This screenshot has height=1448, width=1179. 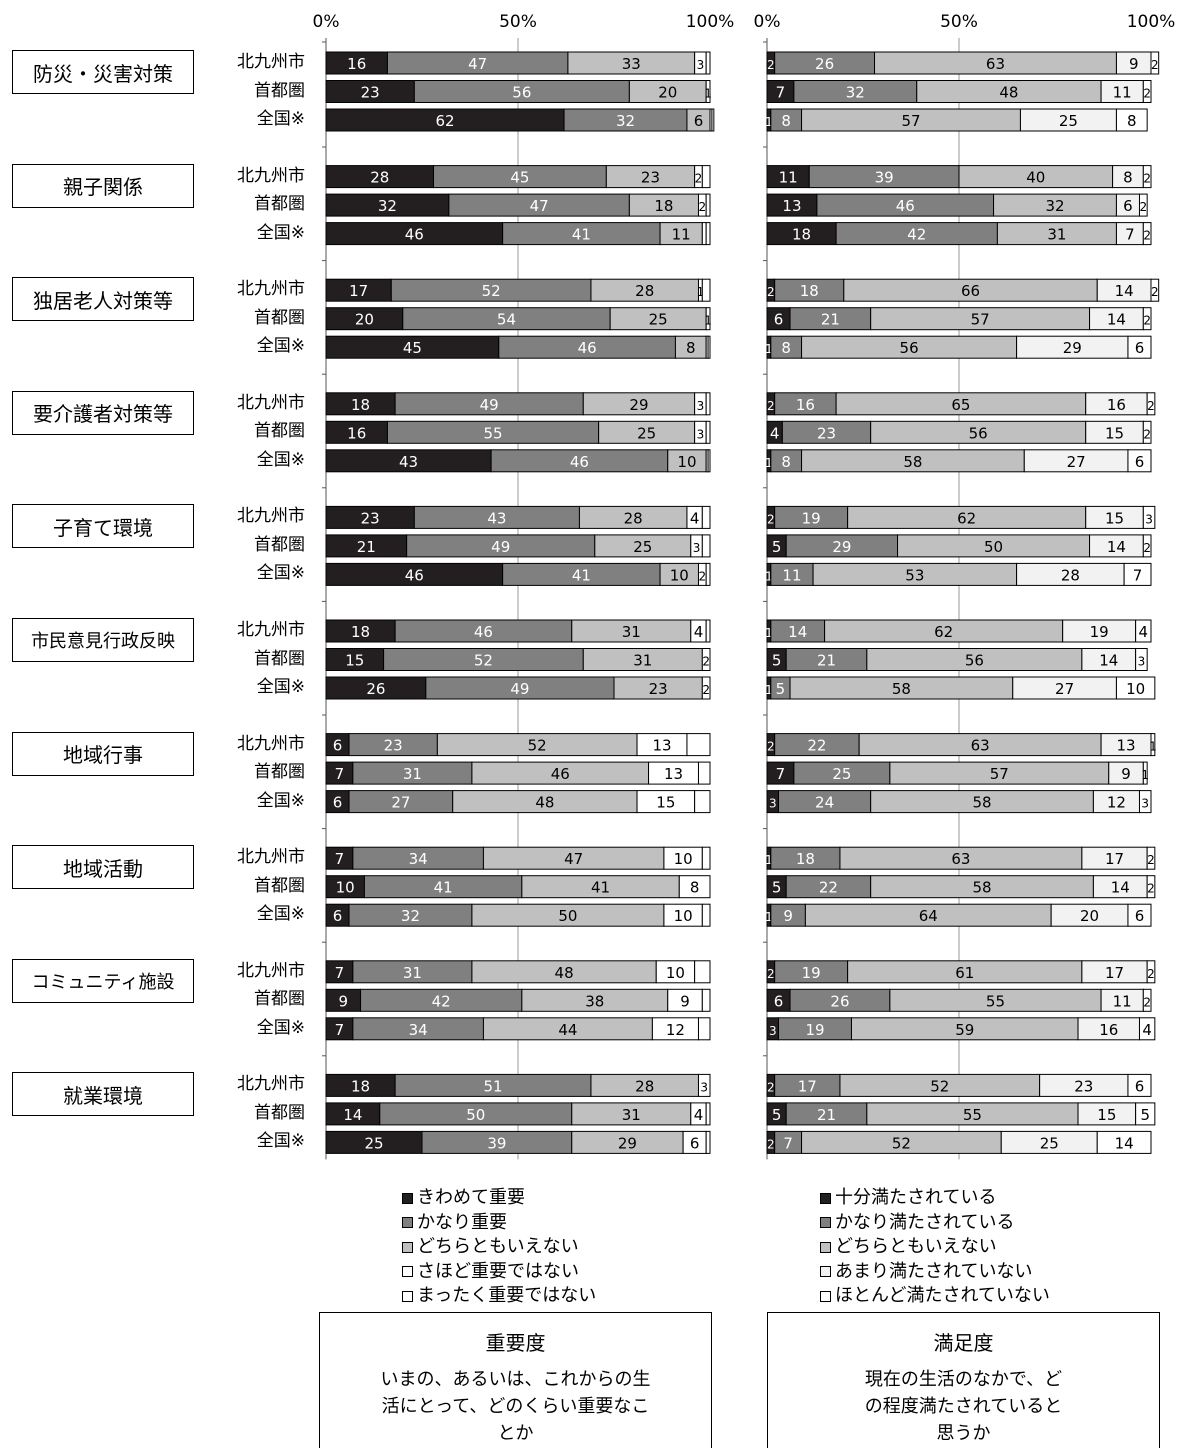 I want to click on category-label: コミュニティ施設, so click(x=103, y=980).